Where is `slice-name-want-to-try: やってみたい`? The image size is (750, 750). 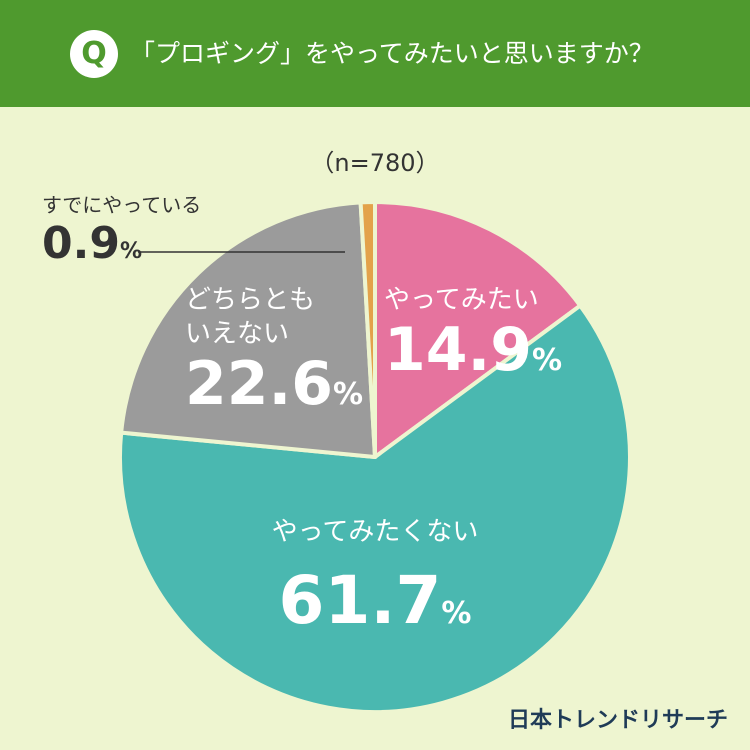
slice-name-want-to-try: やってみたい is located at coordinates (461, 300).